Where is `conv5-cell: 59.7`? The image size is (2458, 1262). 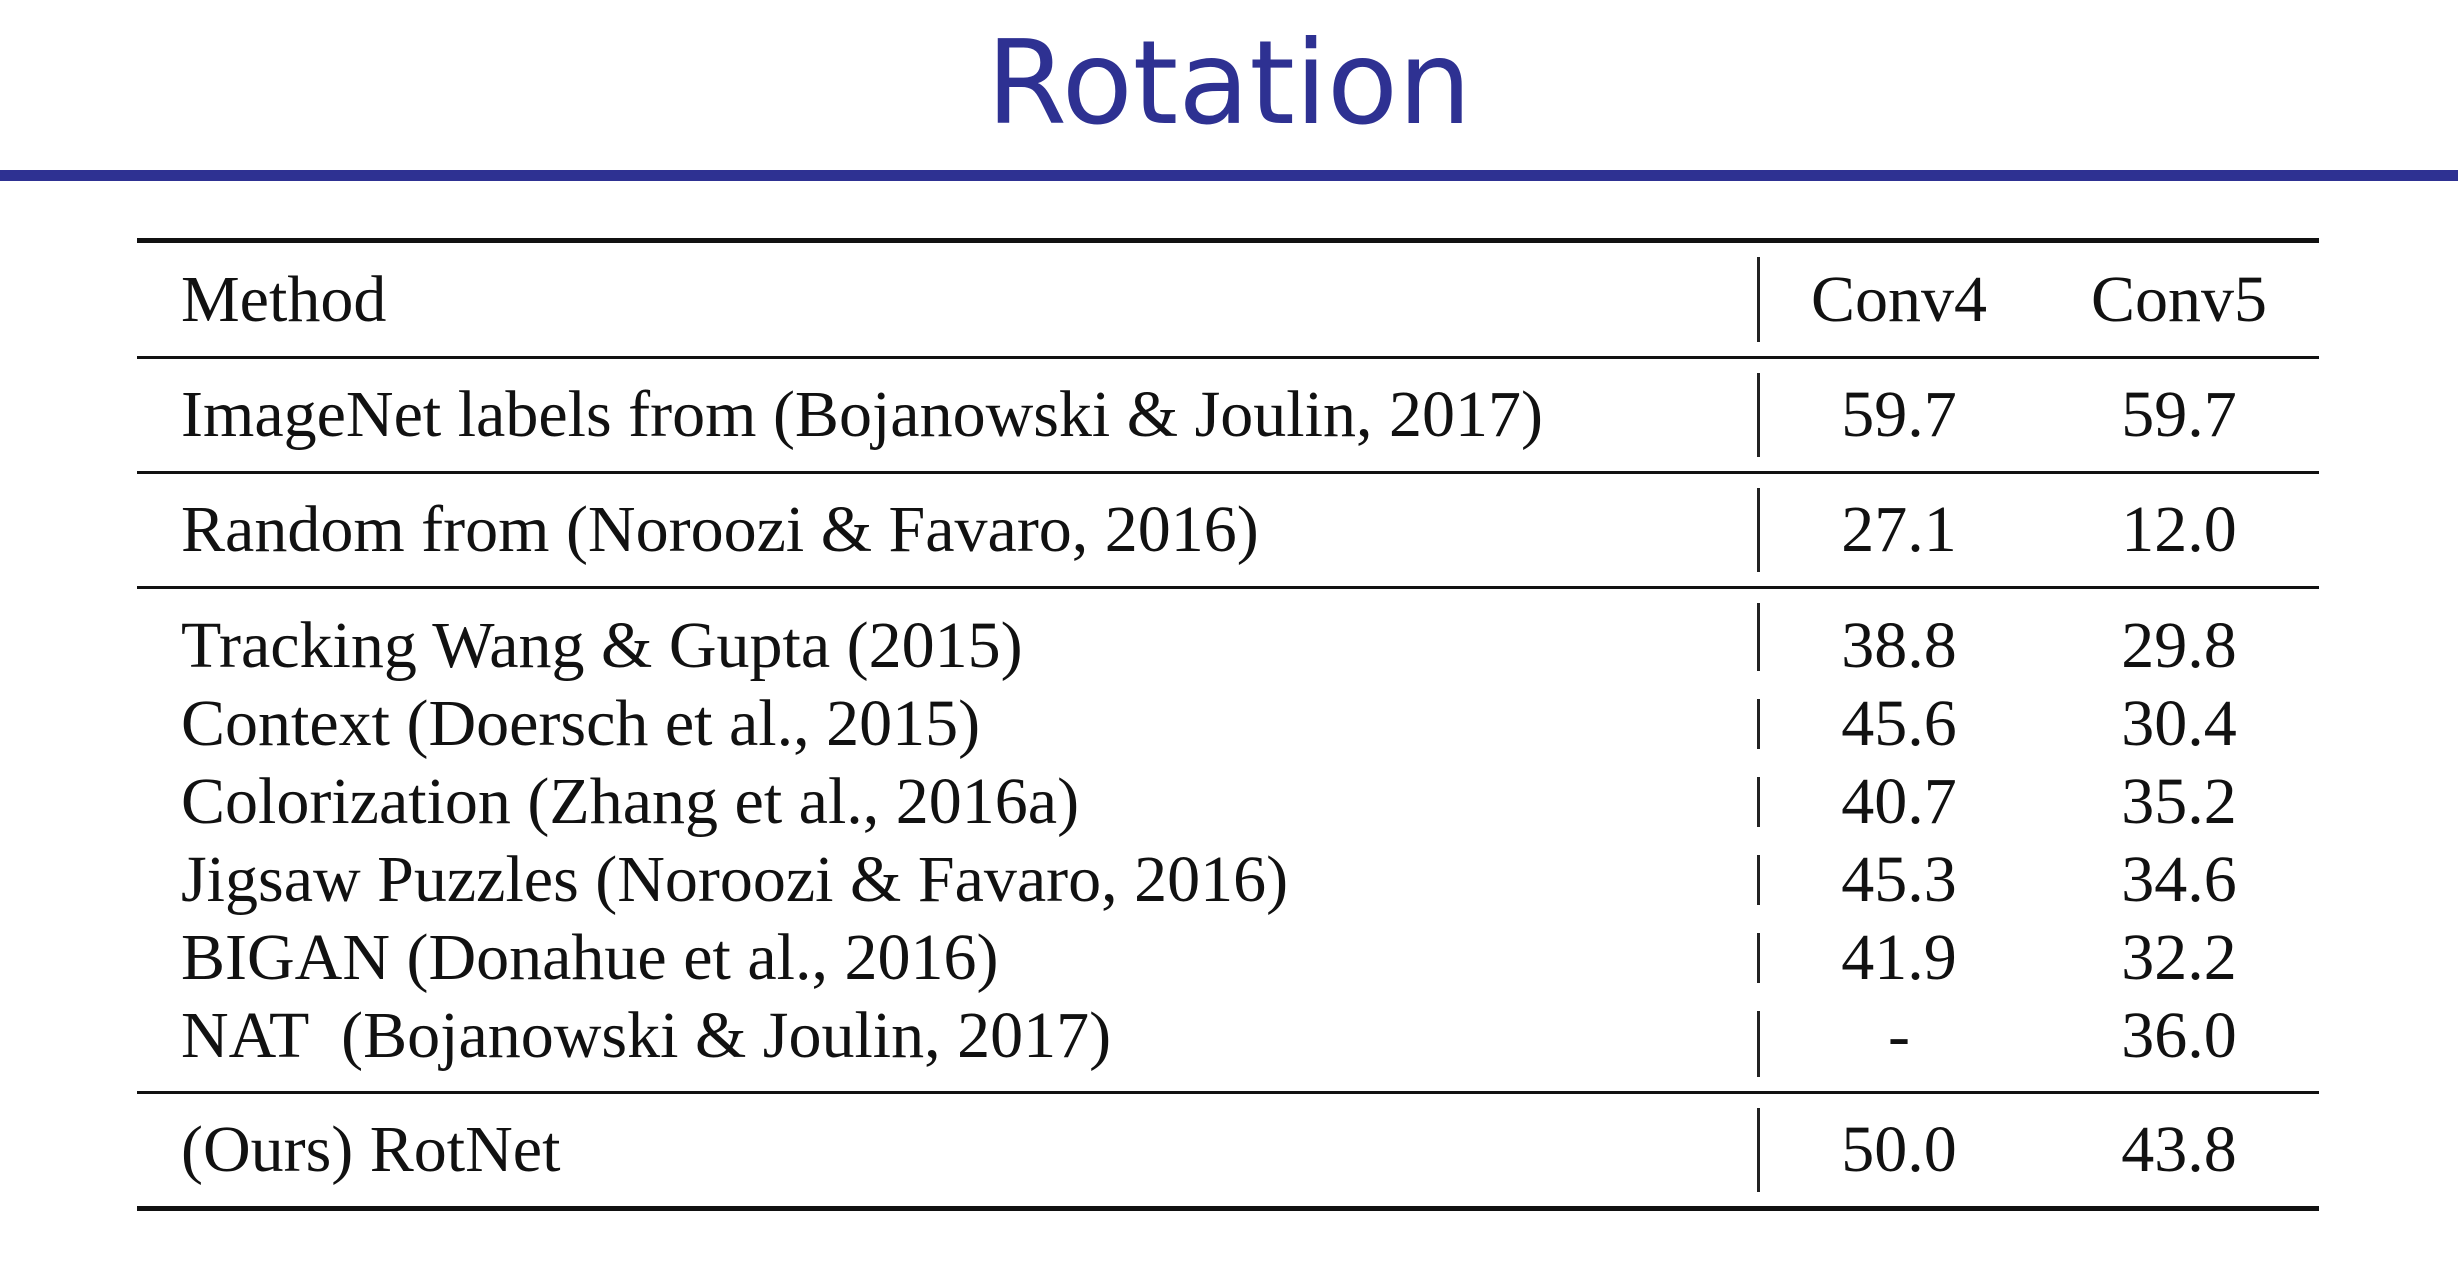
conv5-cell: 59.7 is located at coordinates (2179, 414).